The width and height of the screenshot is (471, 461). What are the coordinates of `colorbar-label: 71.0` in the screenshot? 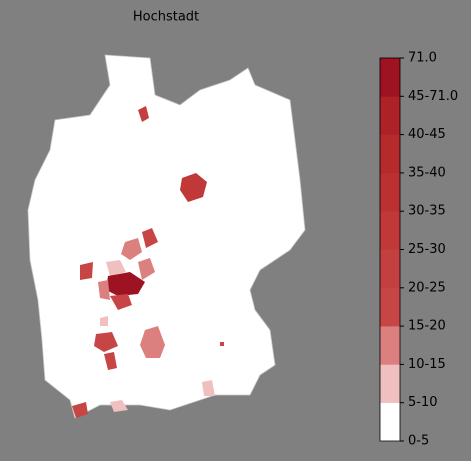 It's located at (422, 58).